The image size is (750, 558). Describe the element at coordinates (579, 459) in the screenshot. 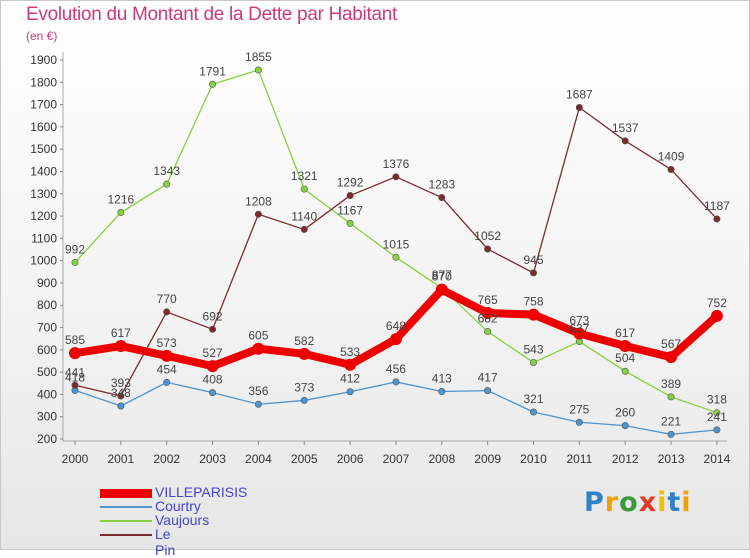

I see `x-tick-label: 2011` at that location.